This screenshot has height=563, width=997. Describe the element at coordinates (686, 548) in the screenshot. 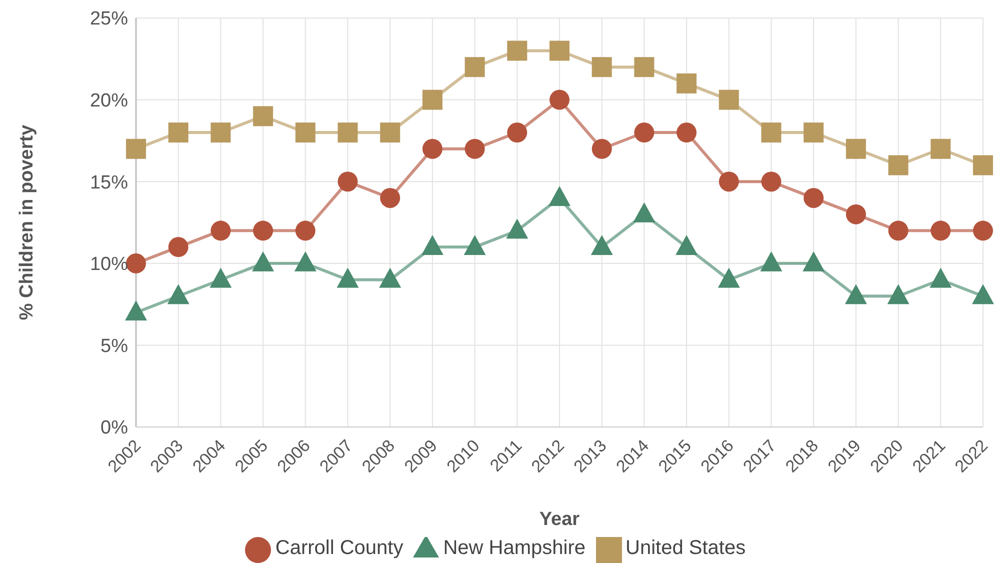

I see `legend-label: United States` at that location.